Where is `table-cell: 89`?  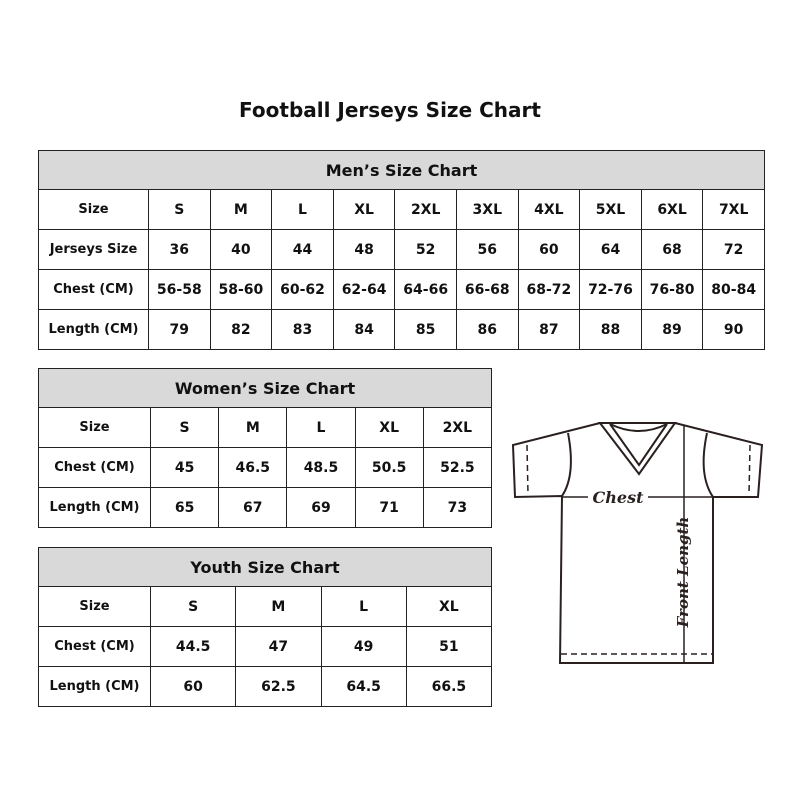 table-cell: 89 is located at coordinates (672, 329).